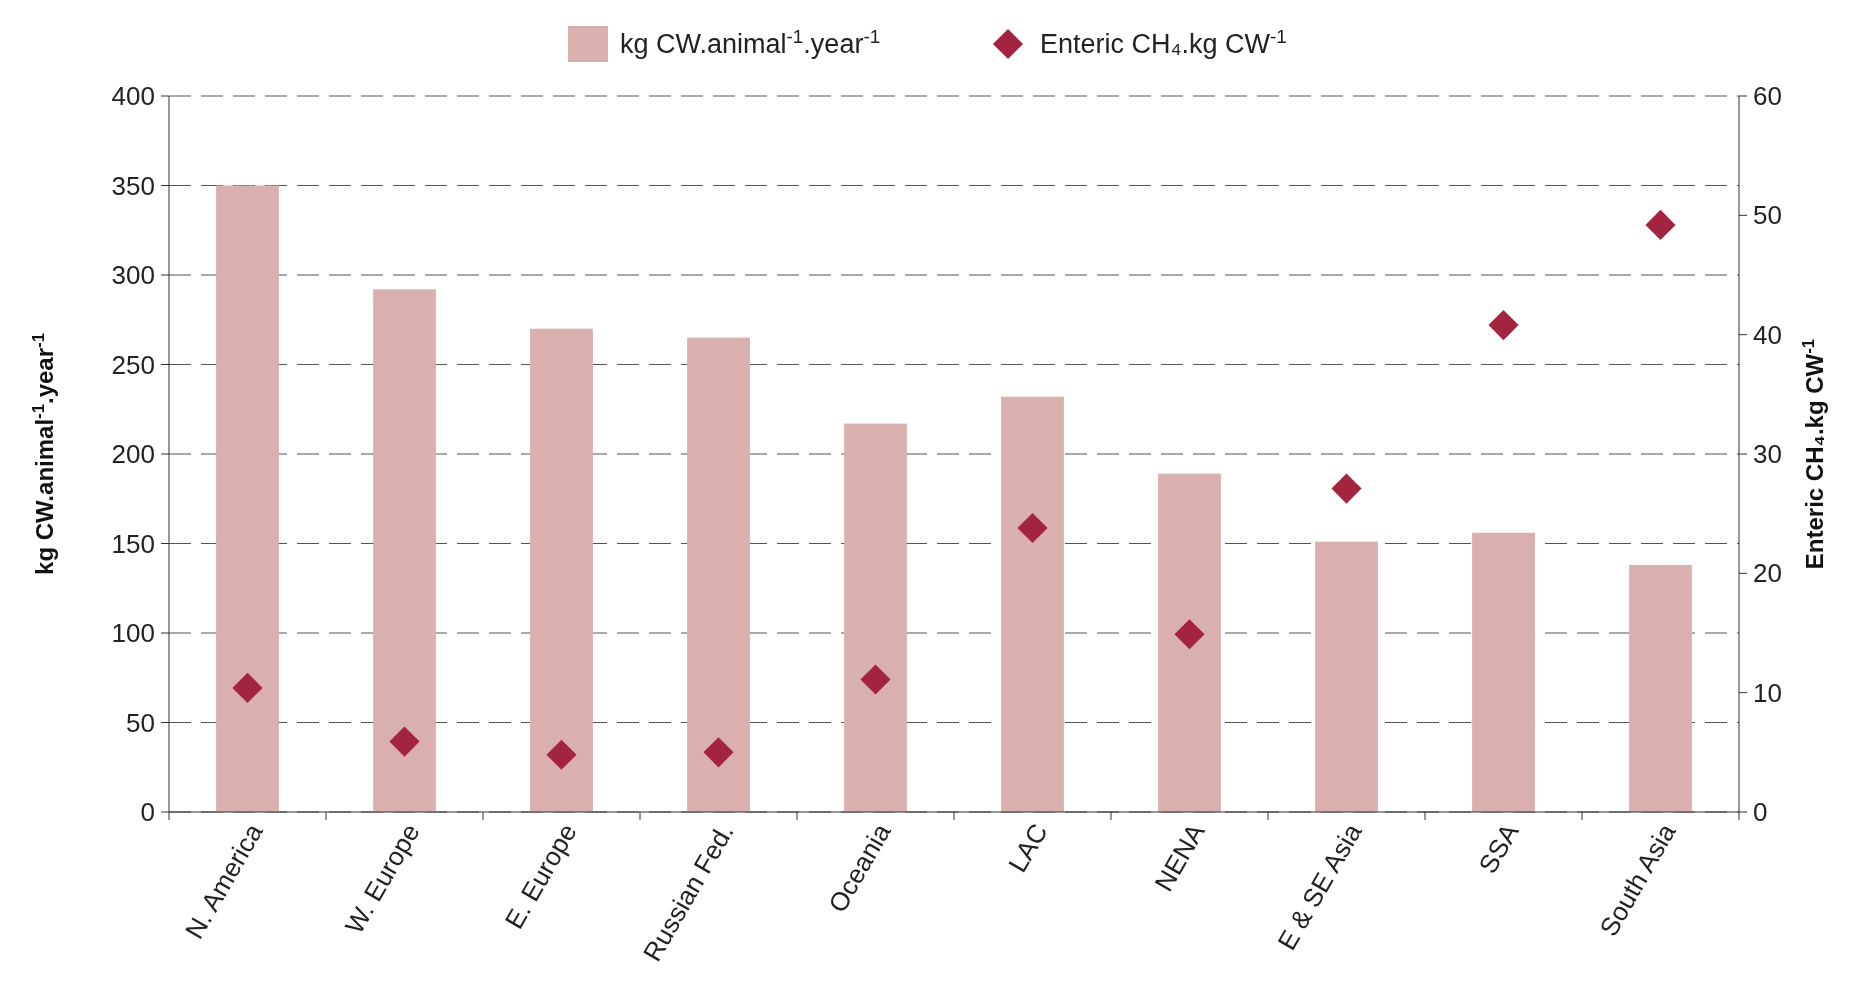 The height and width of the screenshot is (994, 1865). I want to click on y-tick-label: 350, so click(133, 185).